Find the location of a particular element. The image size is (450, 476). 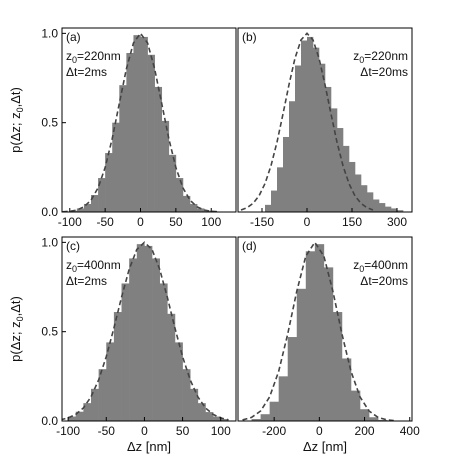

x-tick-label: -200 is located at coordinates (274, 431).